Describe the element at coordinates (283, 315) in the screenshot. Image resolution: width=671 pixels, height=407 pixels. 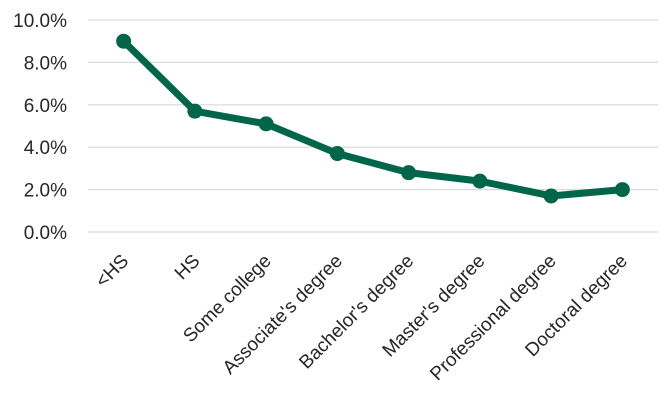
I see `x-tick-label: Associate's degree` at that location.